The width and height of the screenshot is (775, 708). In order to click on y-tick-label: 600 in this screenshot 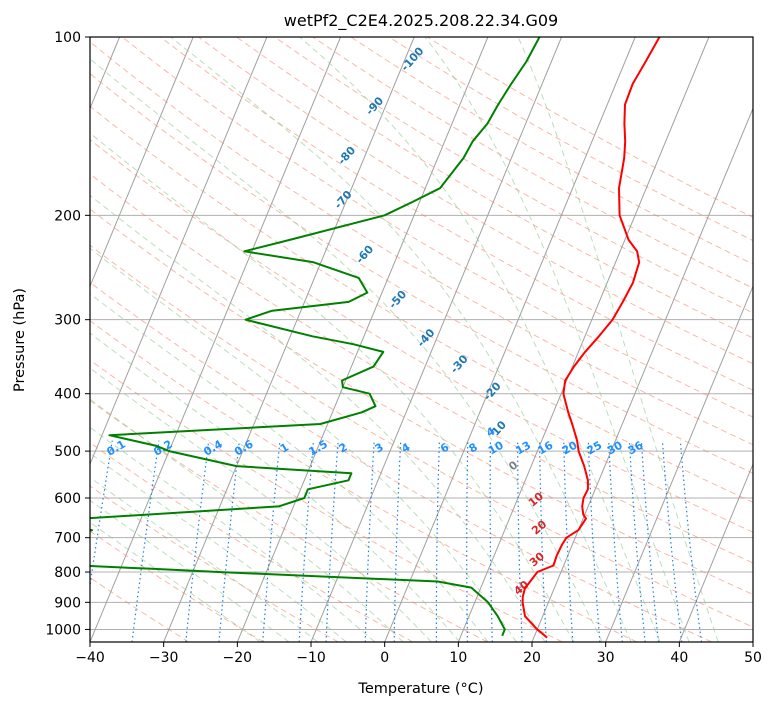, I will do `click(67, 499)`.